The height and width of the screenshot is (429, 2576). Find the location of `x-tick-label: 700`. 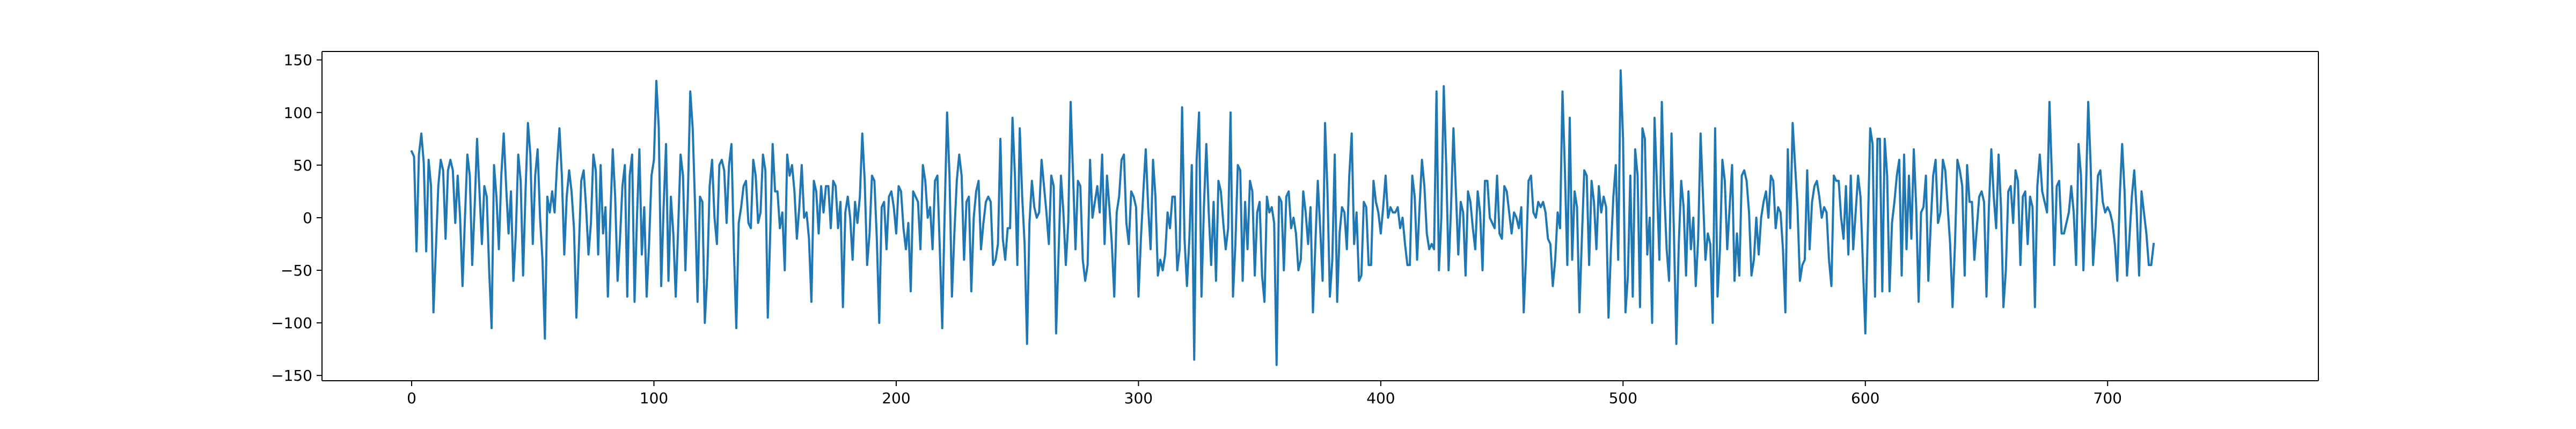

x-tick-label: 700 is located at coordinates (2108, 398).